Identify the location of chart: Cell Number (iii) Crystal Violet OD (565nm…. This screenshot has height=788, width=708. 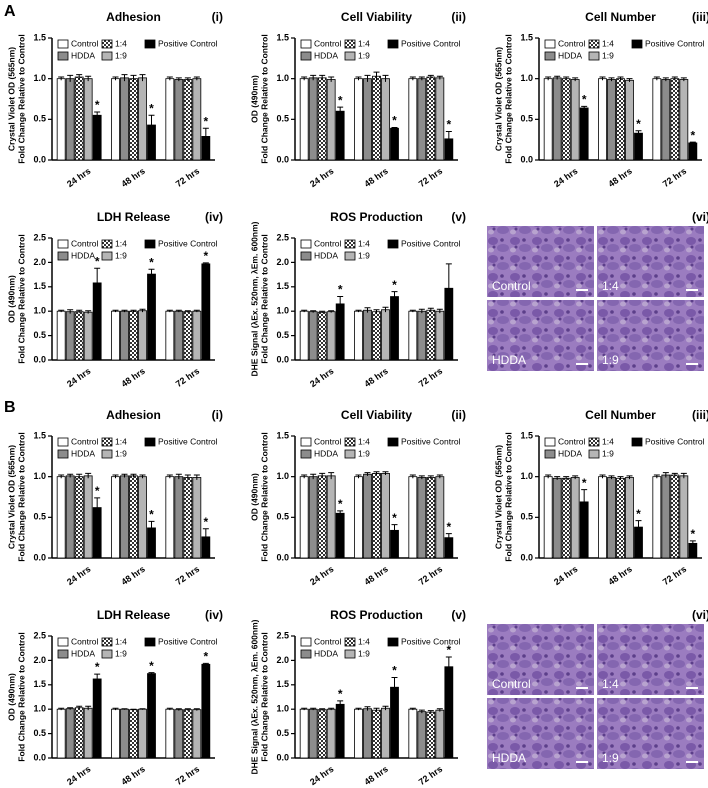
(600, 497).